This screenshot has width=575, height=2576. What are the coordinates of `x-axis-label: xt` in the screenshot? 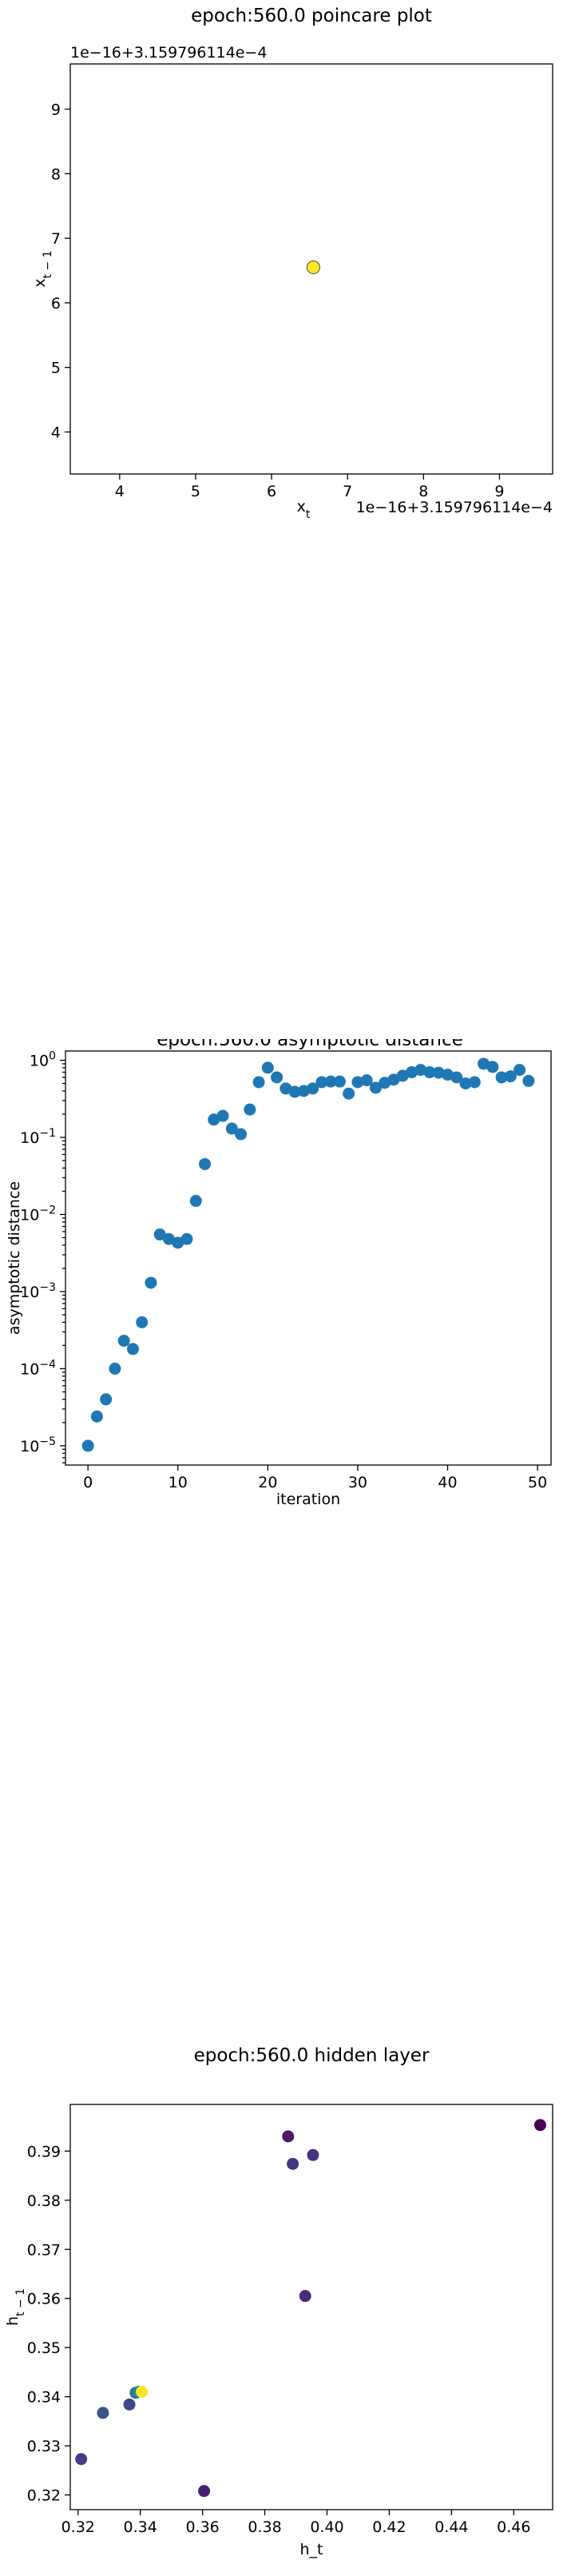 It's located at (304, 509).